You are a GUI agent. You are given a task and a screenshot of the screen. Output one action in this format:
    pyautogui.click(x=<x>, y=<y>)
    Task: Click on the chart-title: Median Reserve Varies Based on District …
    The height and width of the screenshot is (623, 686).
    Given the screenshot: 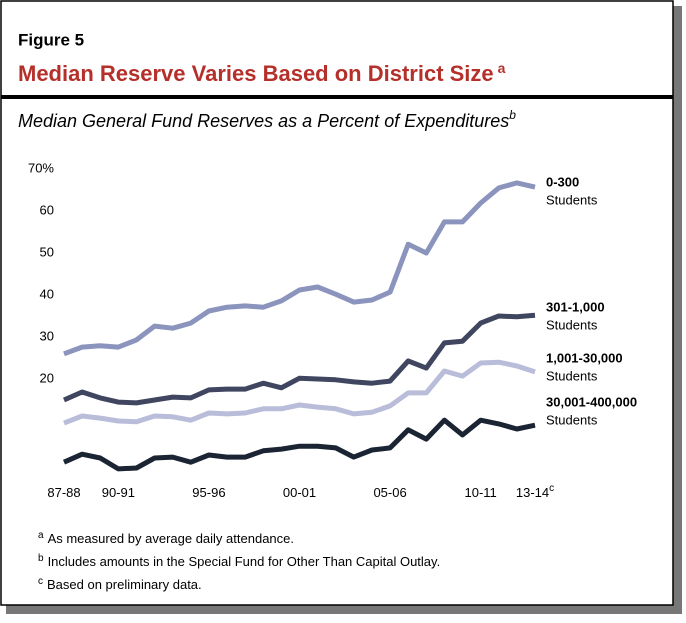 What is the action you would take?
    pyautogui.click(x=262, y=73)
    